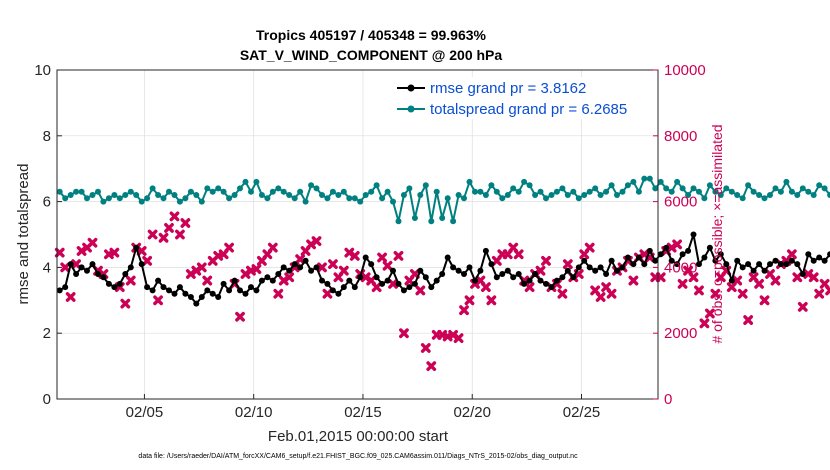 The height and width of the screenshot is (470, 830). What do you see at coordinates (371, 35) in the screenshot?
I see `chart-title-line1: Tropics 405197 / 405348 = 99.963%` at bounding box center [371, 35].